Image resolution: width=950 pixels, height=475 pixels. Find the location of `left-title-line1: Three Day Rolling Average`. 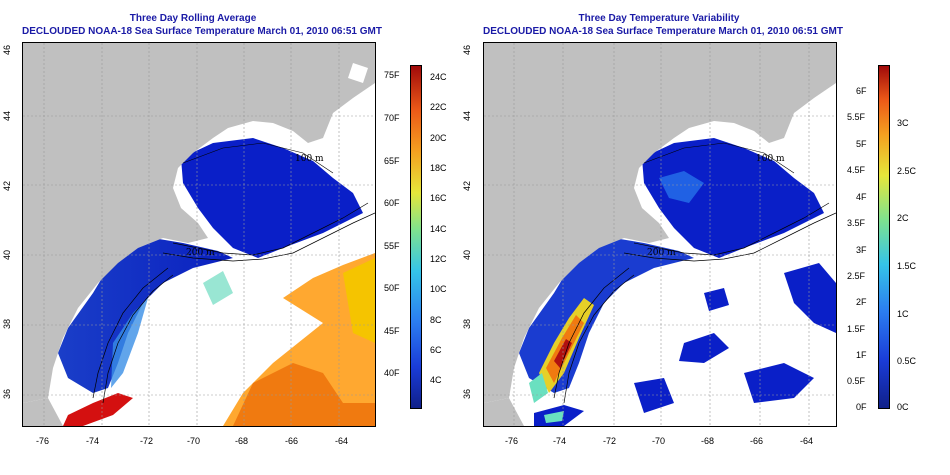

left-title-line1: Three Day Rolling Average is located at coordinates (193, 18).